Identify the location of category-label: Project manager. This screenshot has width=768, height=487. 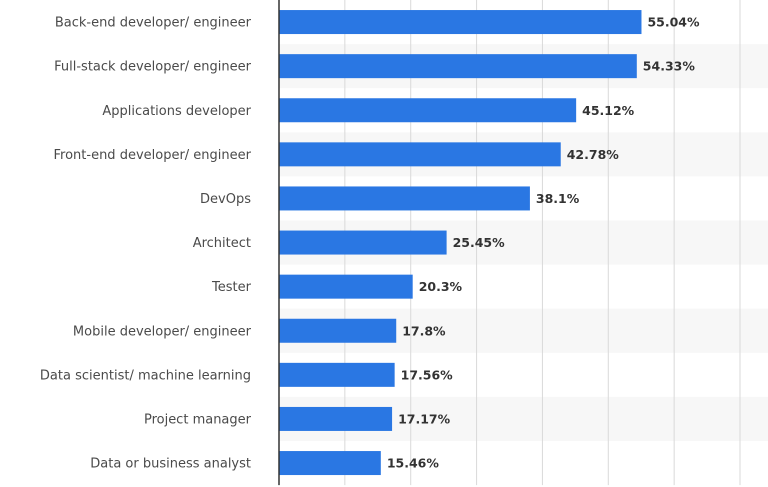
(198, 419).